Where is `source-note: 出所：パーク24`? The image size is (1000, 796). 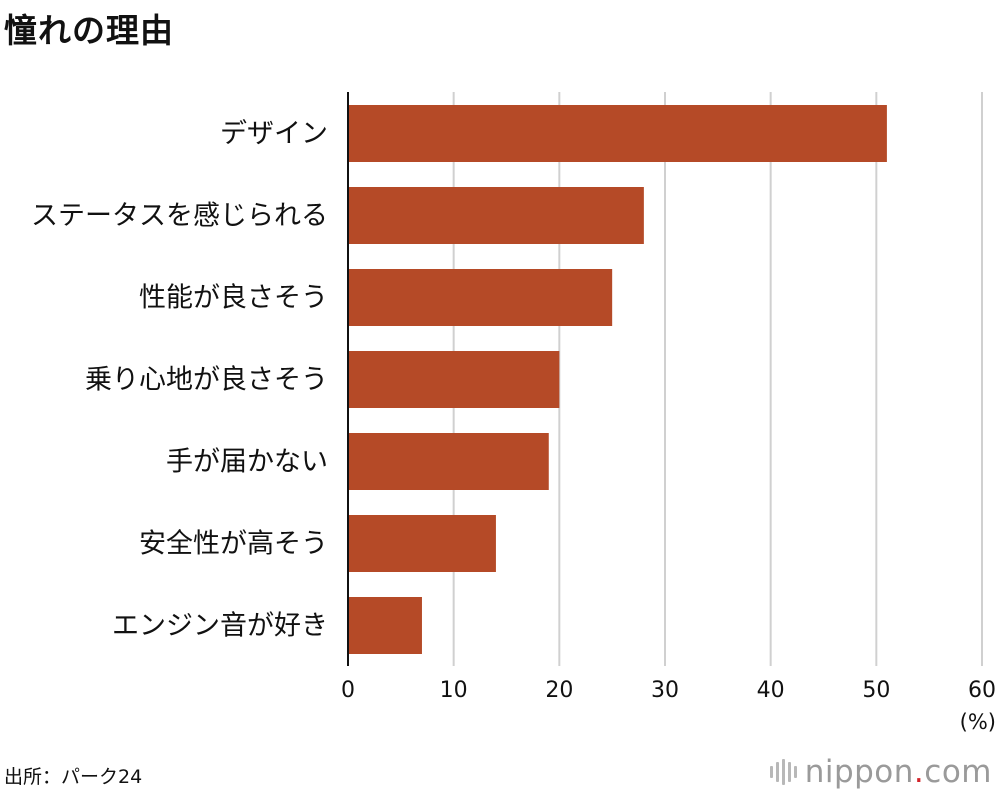 source-note: 出所：パーク24 is located at coordinates (73, 777).